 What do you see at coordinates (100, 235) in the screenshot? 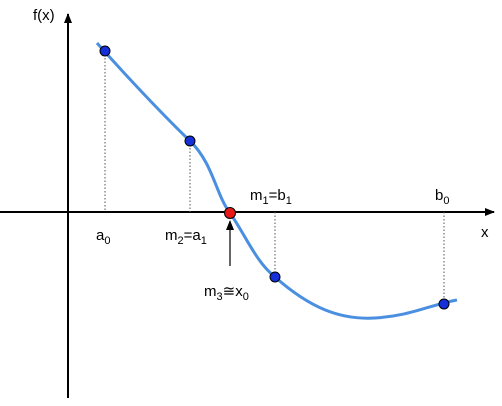
I see `label-part: a` at bounding box center [100, 235].